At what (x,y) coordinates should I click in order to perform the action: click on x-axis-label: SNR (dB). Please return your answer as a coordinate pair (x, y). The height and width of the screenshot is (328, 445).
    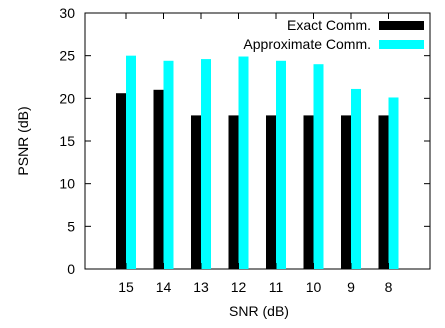
    Looking at the image, I should click on (259, 311).